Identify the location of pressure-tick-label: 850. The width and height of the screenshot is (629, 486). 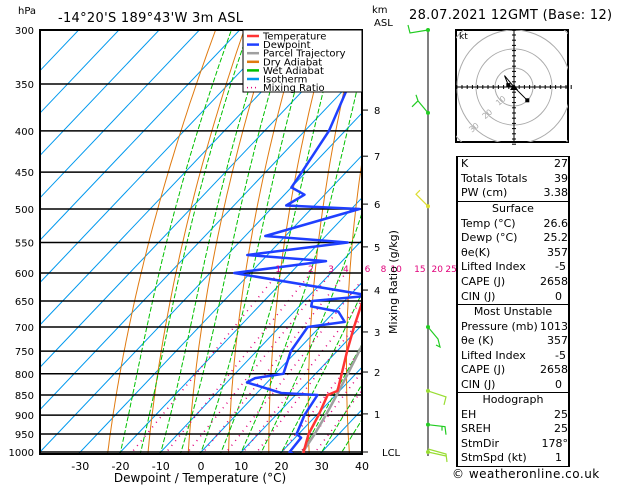
(24, 396).